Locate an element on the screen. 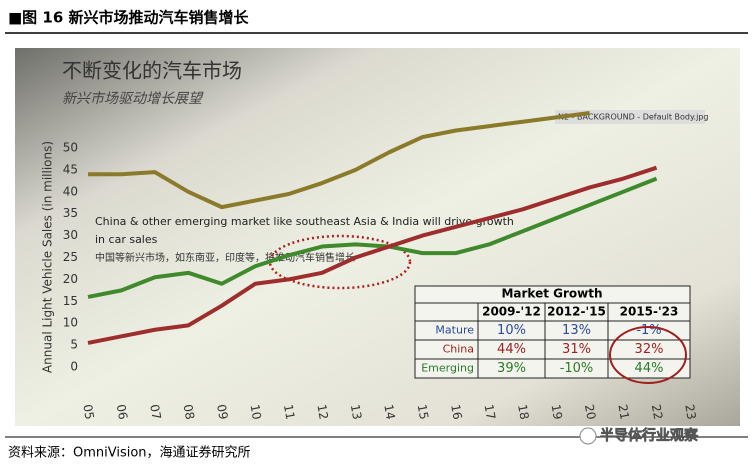  x-tick-label: 05 is located at coordinates (88, 411).